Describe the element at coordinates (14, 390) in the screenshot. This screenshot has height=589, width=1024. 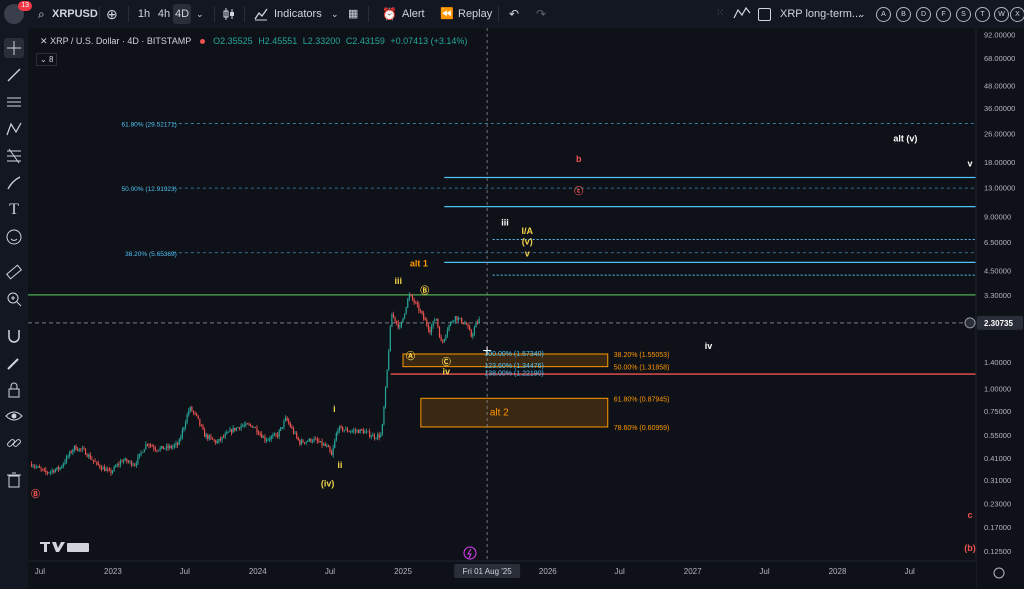
I see `lock-icon` at that location.